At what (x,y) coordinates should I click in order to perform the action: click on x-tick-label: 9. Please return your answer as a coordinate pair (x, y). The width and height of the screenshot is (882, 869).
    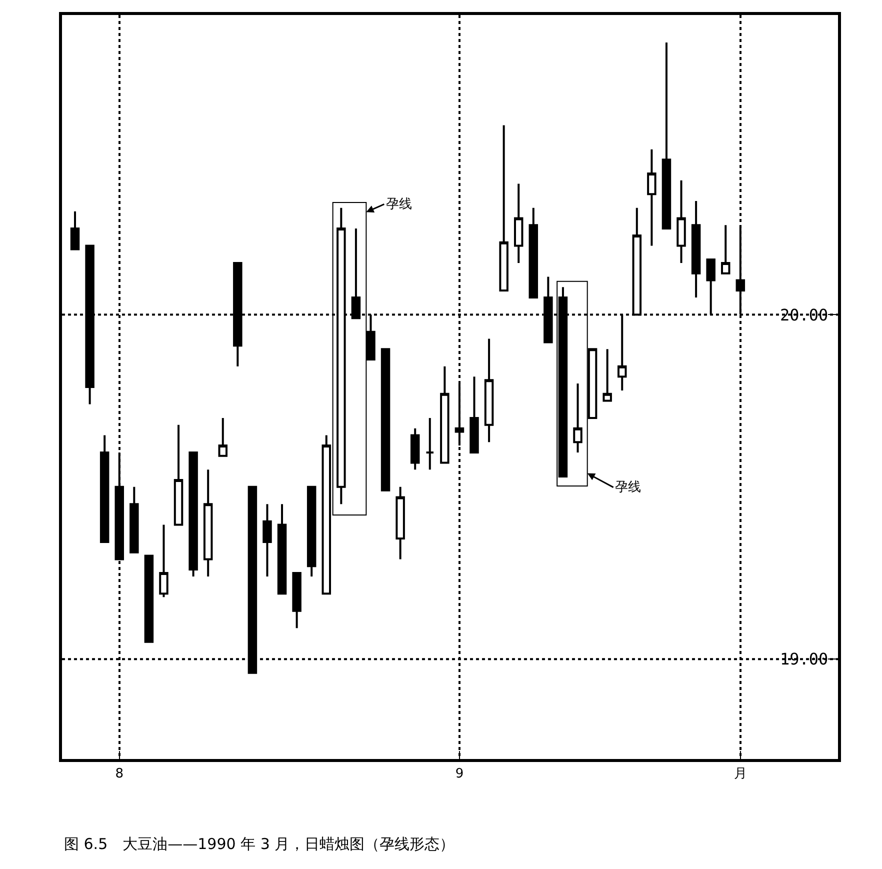
    Looking at the image, I should click on (459, 774).